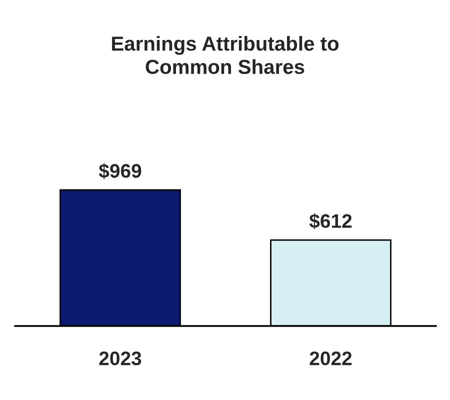 Image resolution: width=450 pixels, height=400 pixels. Describe the element at coordinates (120, 359) in the screenshot. I see `x-tick-label: 2023` at that location.